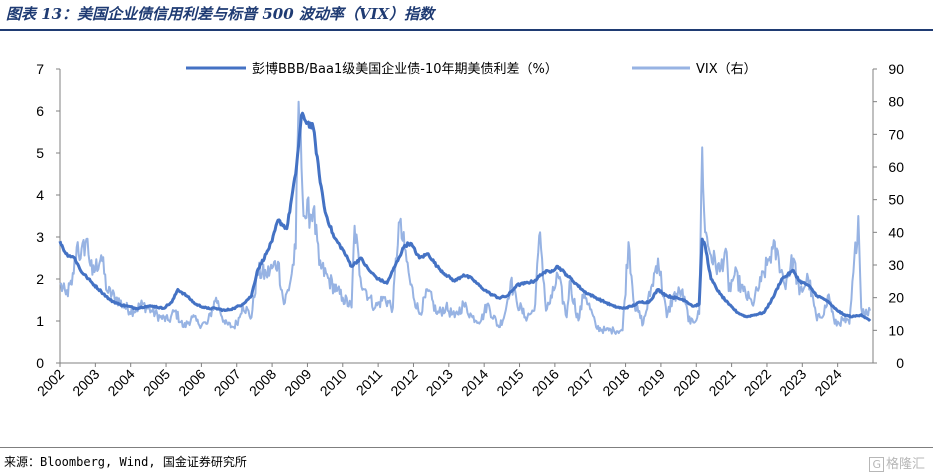 The width and height of the screenshot is (933, 476). Describe the element at coordinates (405, 69) in the screenshot. I see `legend-label-spread: 彭博BBB/Baa1级美国企业债-10年期美债利差（%）` at that location.